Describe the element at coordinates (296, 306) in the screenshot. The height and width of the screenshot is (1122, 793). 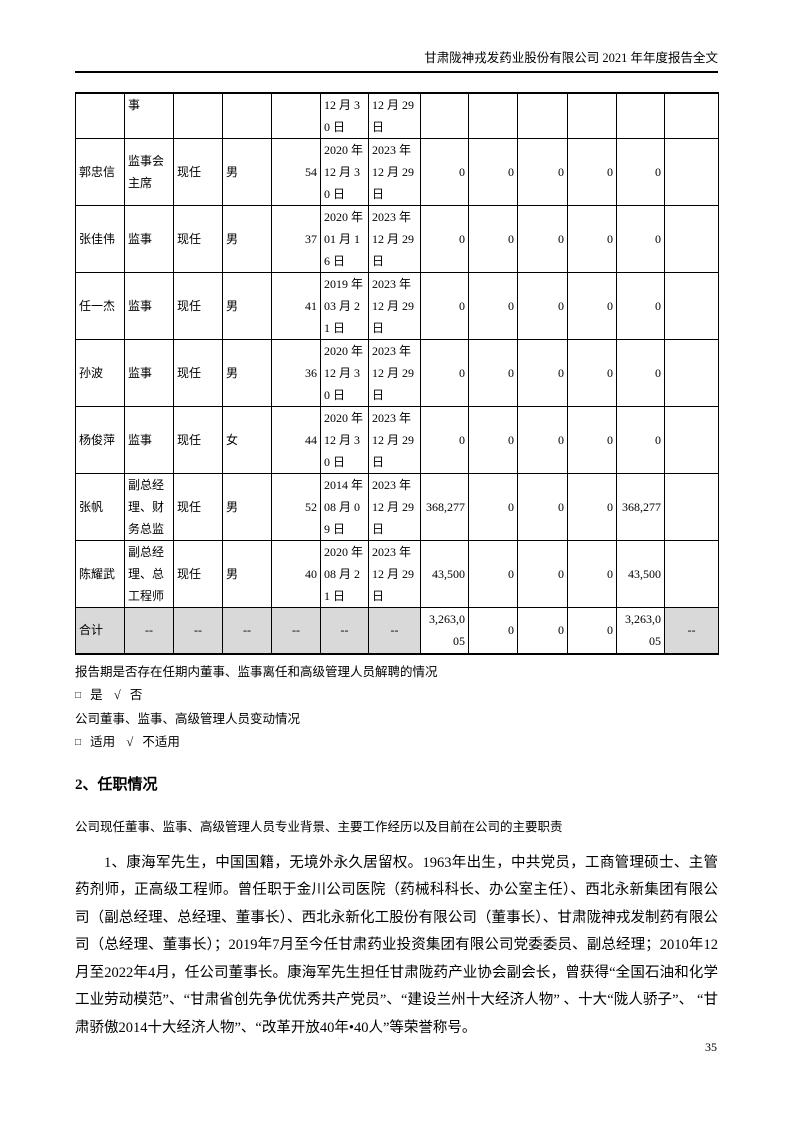
I see `table-cell: 41` at that location.